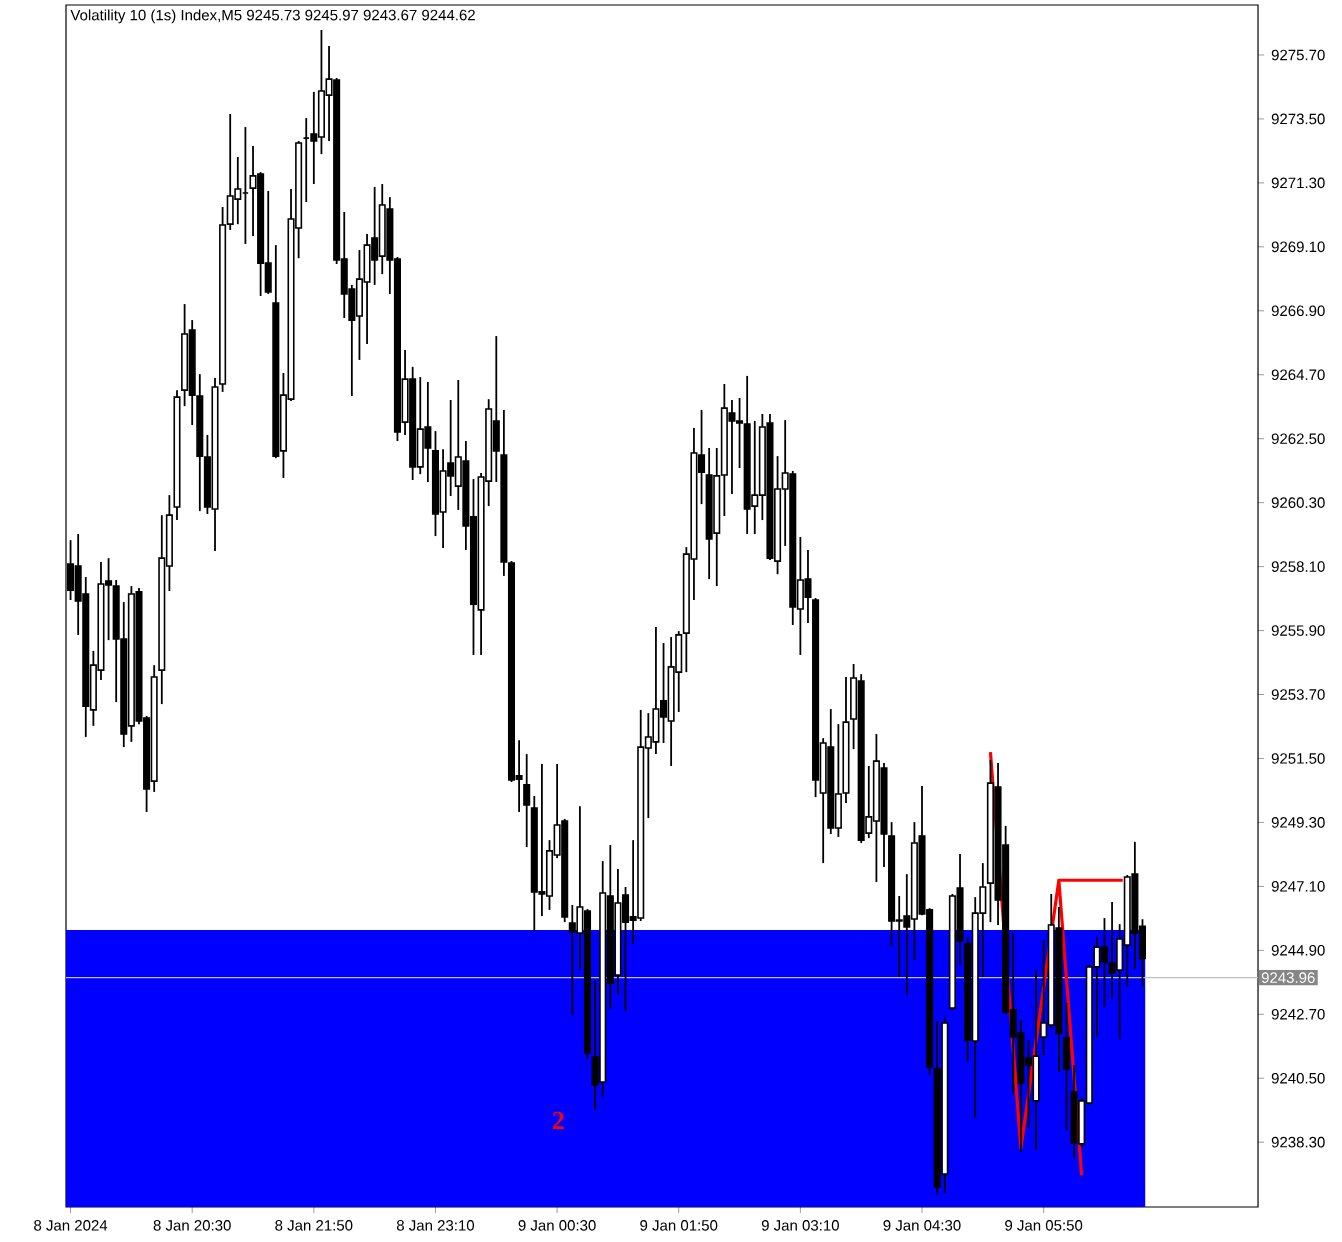  Describe the element at coordinates (1298, 566) in the screenshot. I see `y-tick-label: 9258.10` at that location.